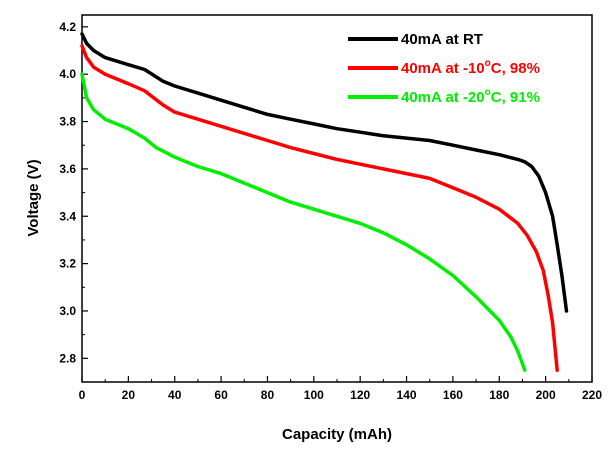 Image resolution: width=611 pixels, height=449 pixels. I want to click on y-tick-label: 3.0, so click(67, 311).